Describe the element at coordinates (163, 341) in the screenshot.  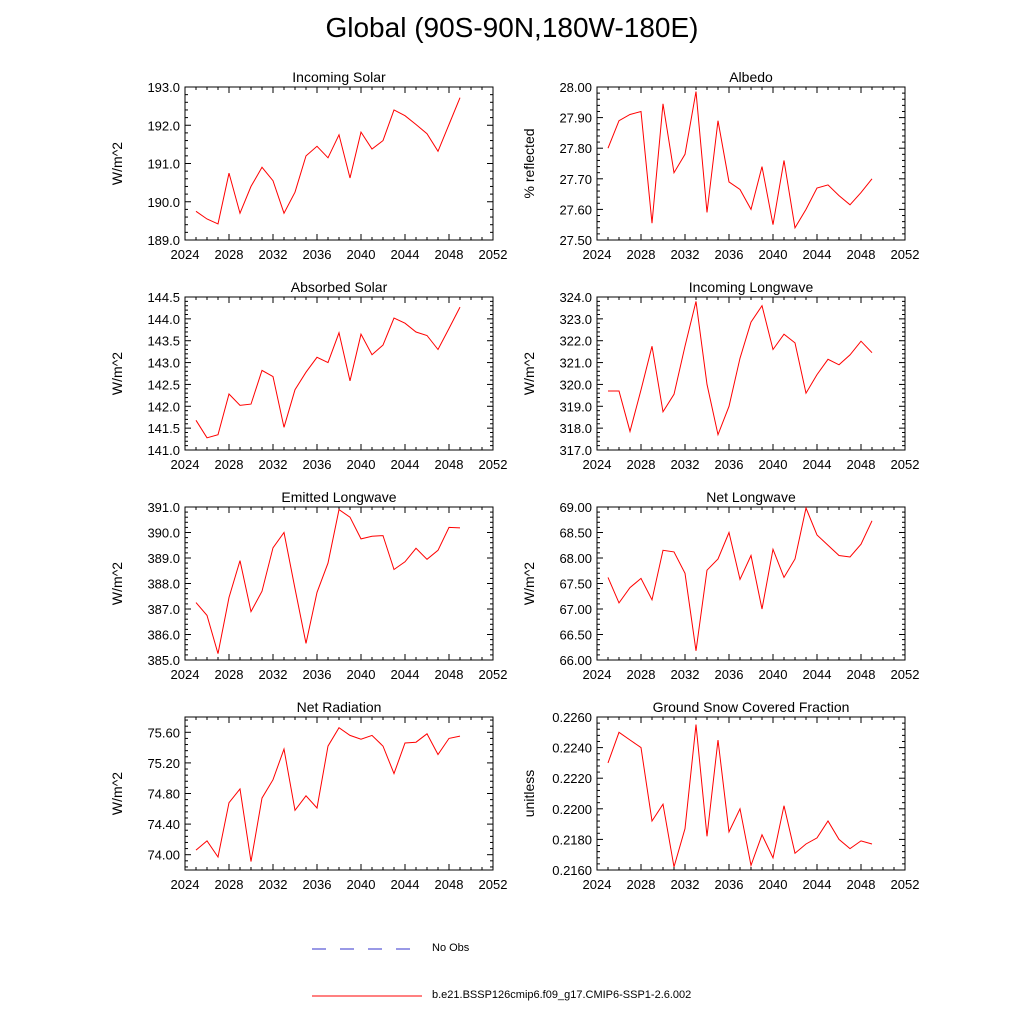
I see `y-tick-label: 143.5` at that location.